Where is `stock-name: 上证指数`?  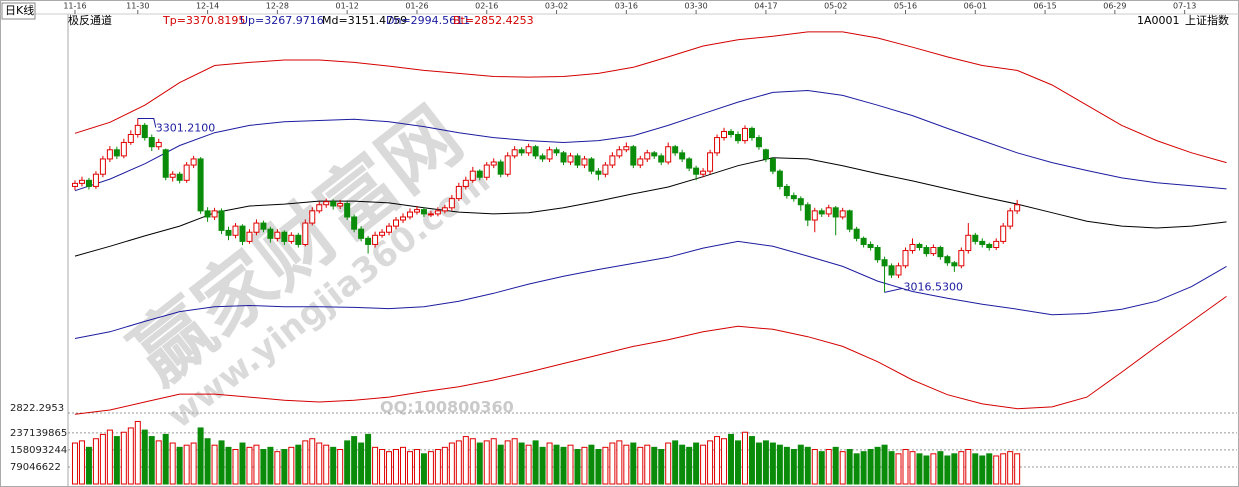 stock-name: 上证指数 is located at coordinates (1207, 20).